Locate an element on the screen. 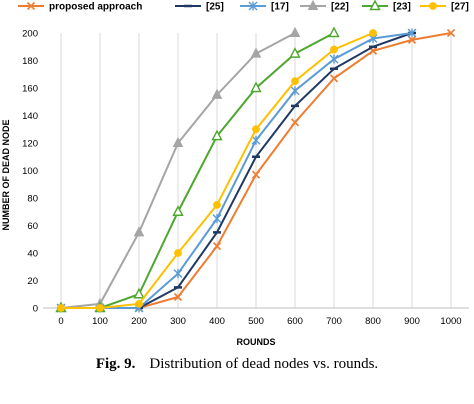 This screenshot has width=474, height=404. figure-caption-text: Distribution of dead nodes vs. rounds. is located at coordinates (264, 364).